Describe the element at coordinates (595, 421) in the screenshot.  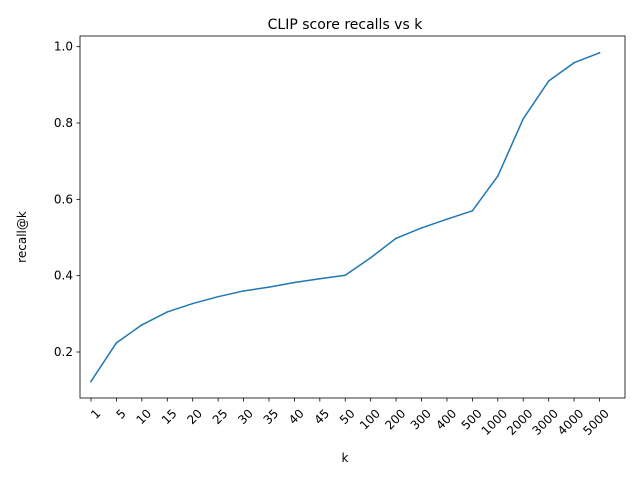
I see `x-tick-label: 5000` at that location.